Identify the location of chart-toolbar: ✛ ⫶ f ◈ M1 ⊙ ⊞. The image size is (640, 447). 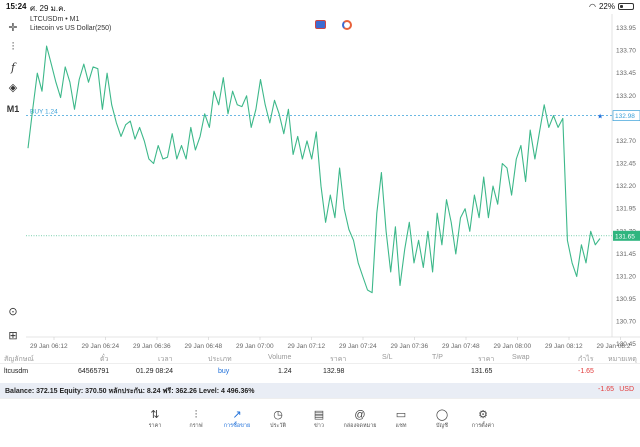
(13, 179).